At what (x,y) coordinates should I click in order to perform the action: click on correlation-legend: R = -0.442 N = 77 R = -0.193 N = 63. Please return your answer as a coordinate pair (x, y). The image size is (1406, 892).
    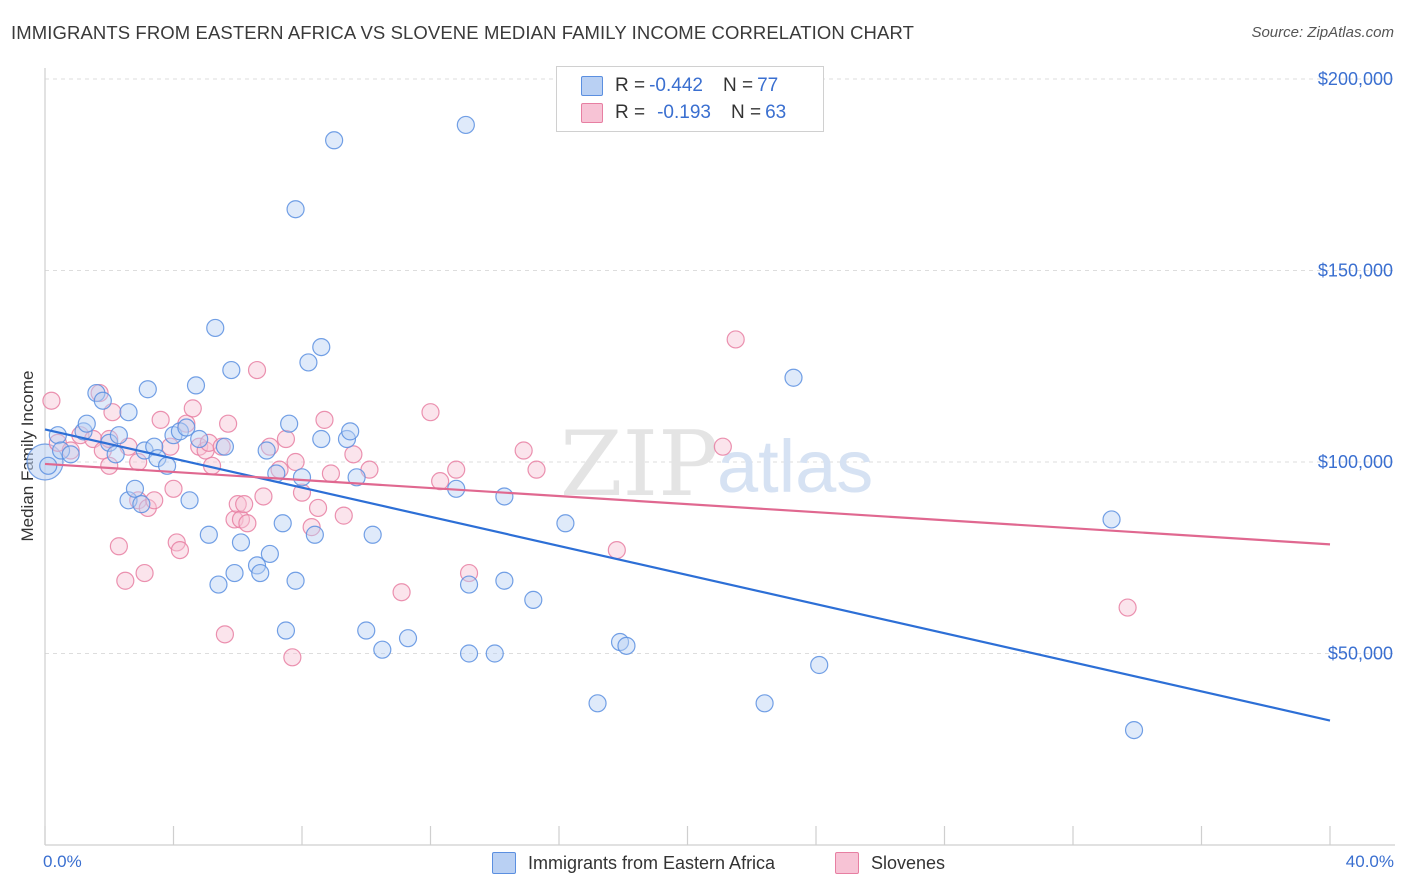
    Looking at the image, I should click on (690, 99).